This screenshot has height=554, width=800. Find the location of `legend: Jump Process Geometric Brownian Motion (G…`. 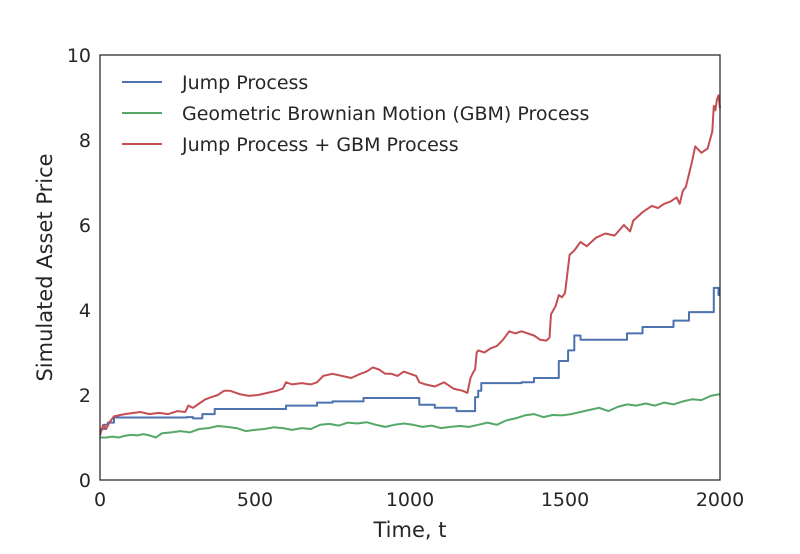

legend: Jump Process Geometric Brownian Motion (G… is located at coordinates (355, 114).